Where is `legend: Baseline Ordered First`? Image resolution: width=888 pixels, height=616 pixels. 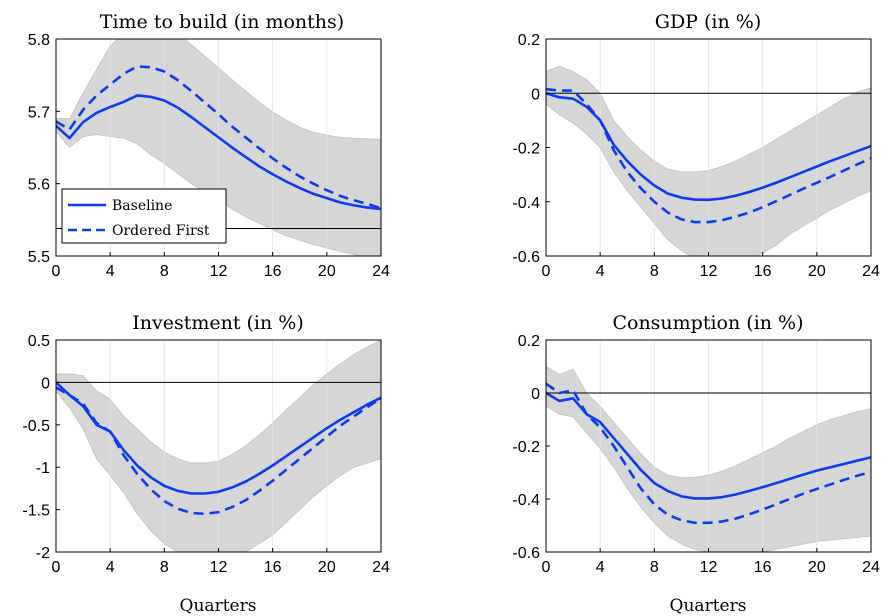
legend: Baseline Ordered First is located at coordinates (144, 216).